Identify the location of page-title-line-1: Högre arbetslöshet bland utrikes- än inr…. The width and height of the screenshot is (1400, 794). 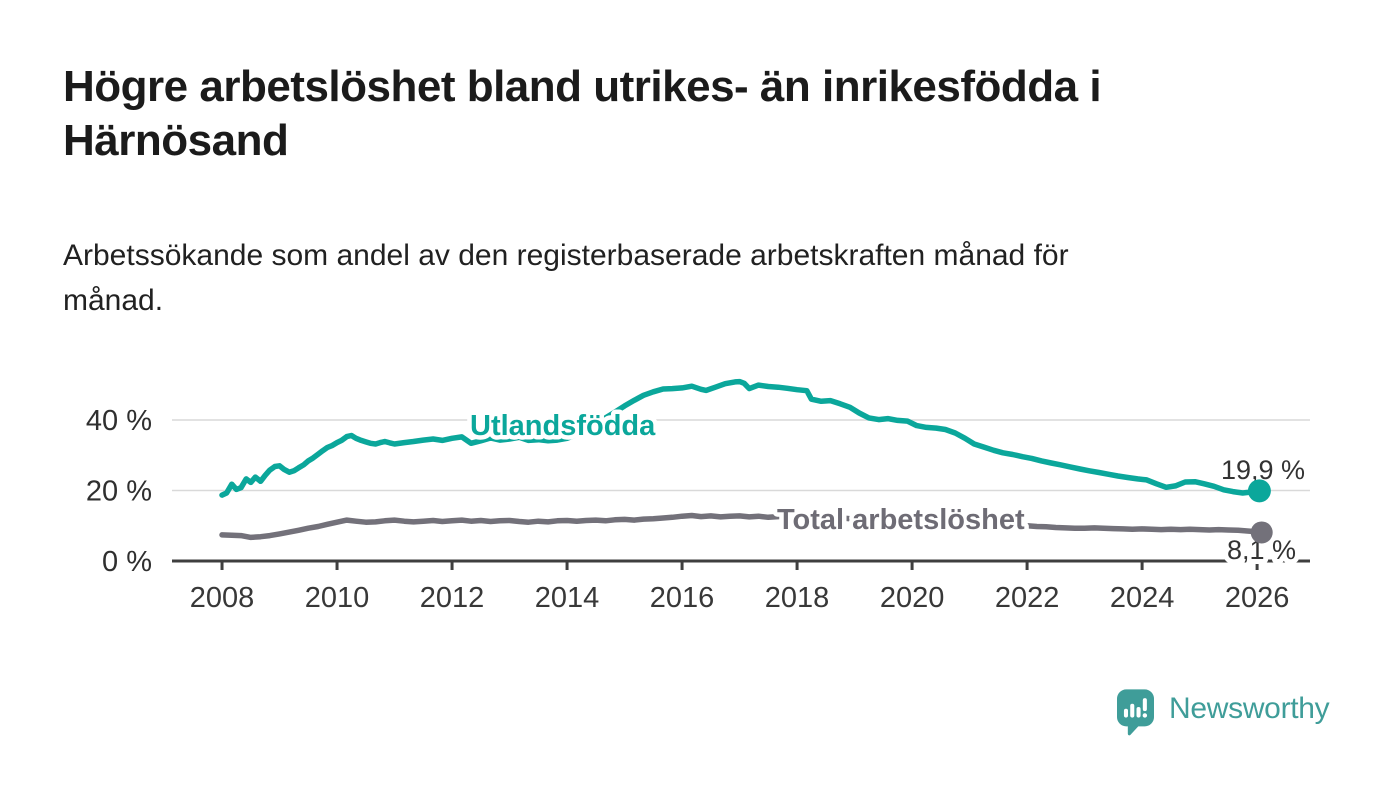
(582, 86).